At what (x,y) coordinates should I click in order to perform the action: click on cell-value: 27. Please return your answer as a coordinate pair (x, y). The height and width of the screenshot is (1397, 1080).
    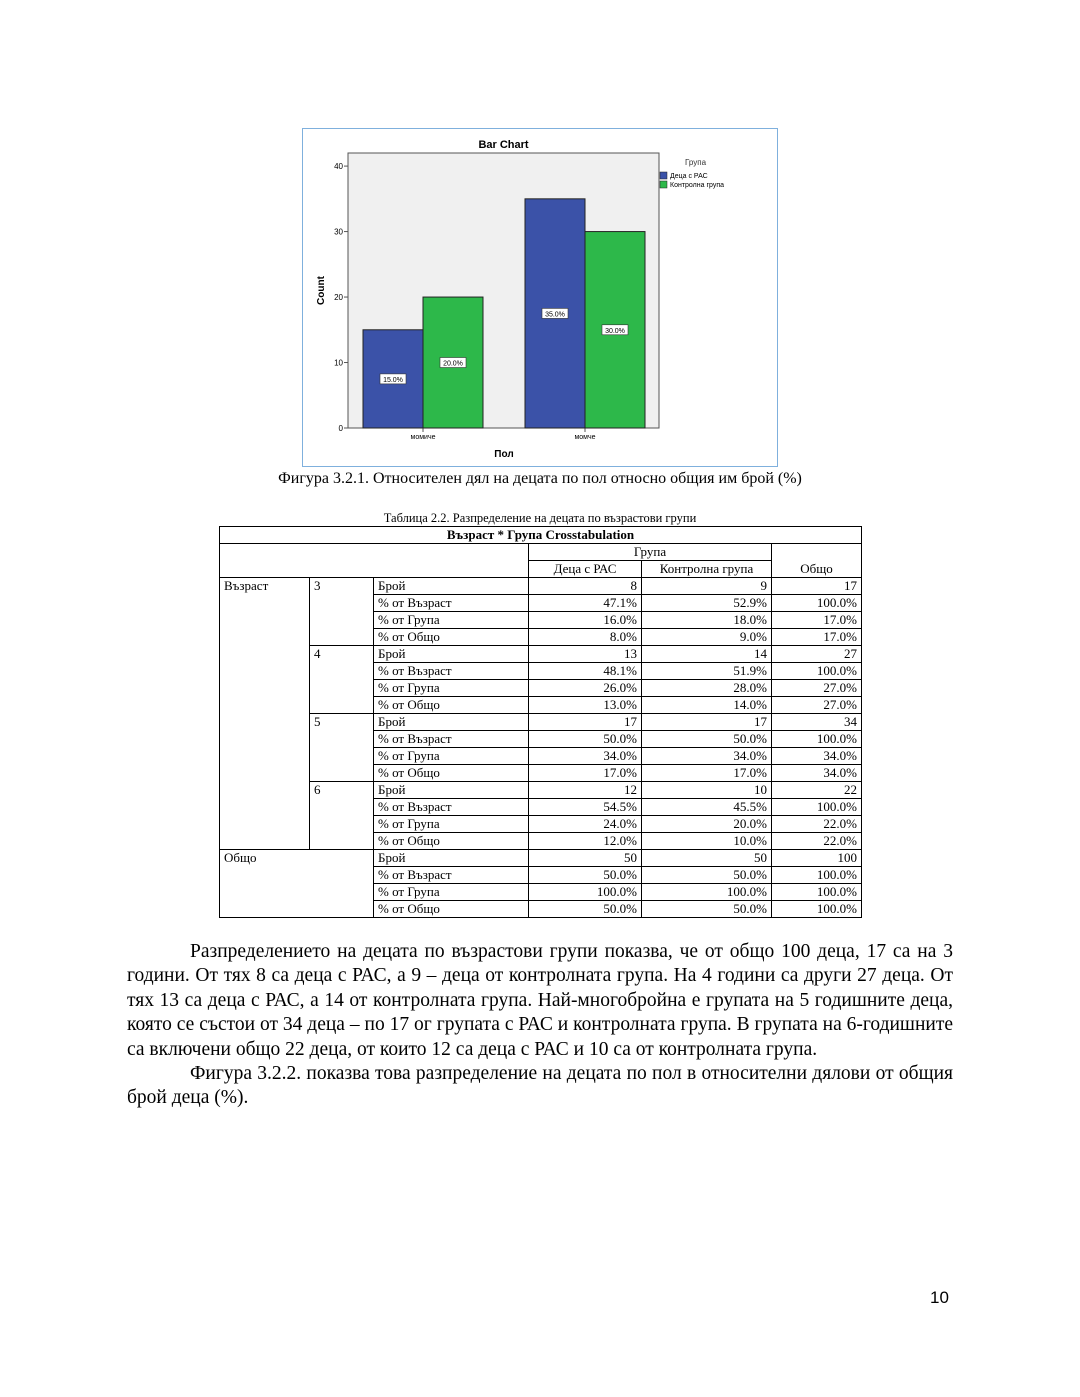
    Looking at the image, I should click on (816, 654).